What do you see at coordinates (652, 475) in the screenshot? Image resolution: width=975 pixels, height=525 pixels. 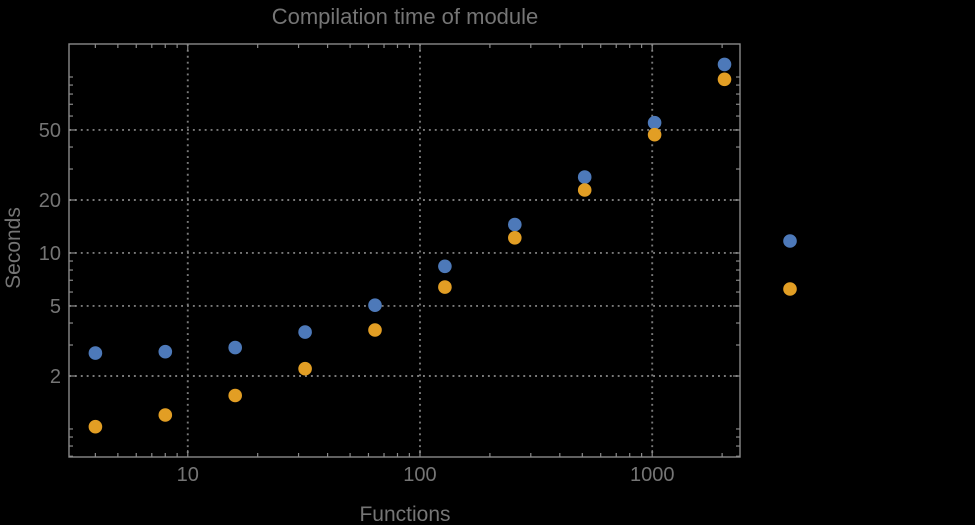 I see `x-tick-label: 1000` at bounding box center [652, 475].